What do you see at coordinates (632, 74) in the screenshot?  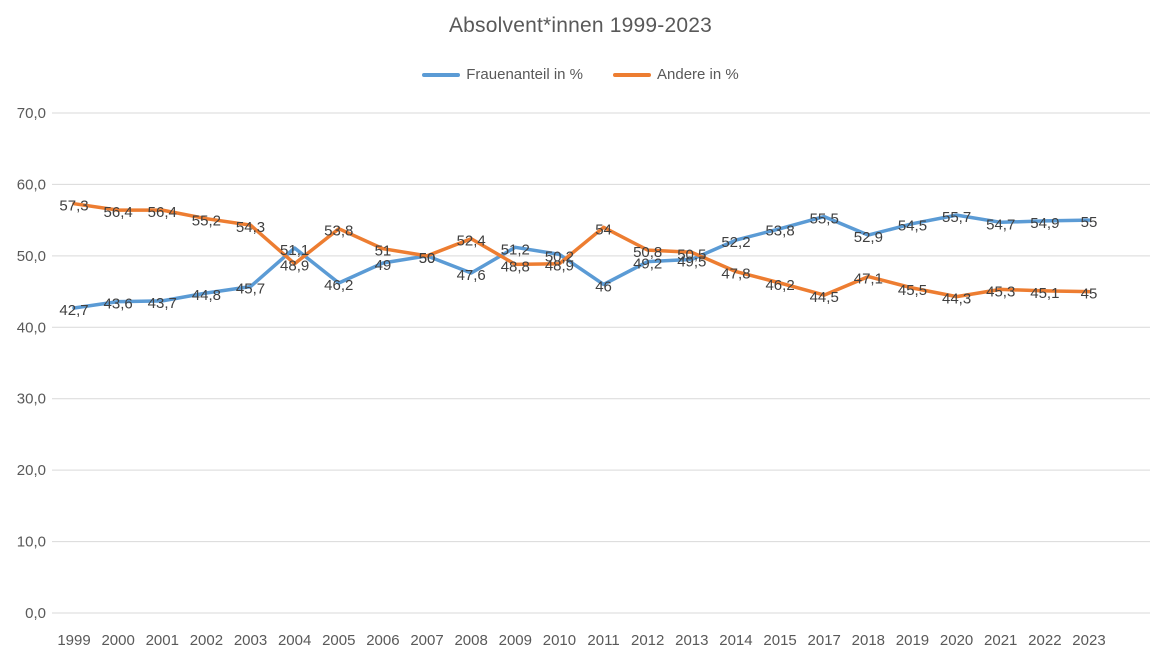 I see `legend-line-swatch-andere` at bounding box center [632, 74].